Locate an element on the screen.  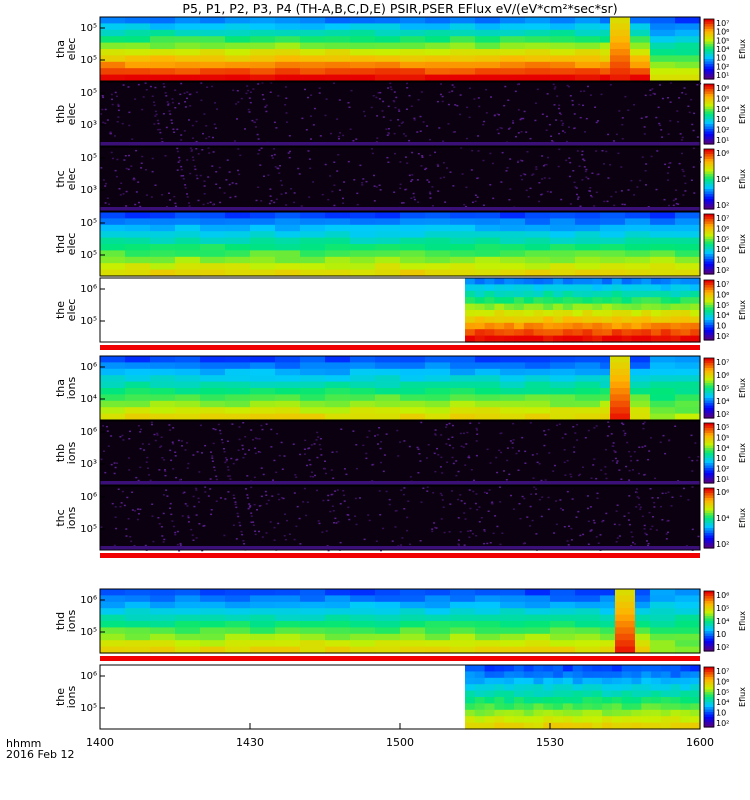
colorbar: 10⁶10⁵10⁴10⁳10²10¹Eflux is located at coordinates (725, 114).